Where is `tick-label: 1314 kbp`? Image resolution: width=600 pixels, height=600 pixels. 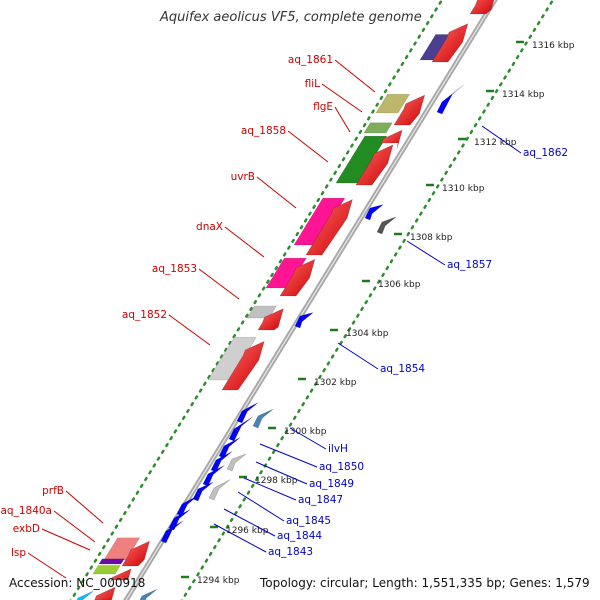
tick-label: 1314 kbp is located at coordinates (523, 95).